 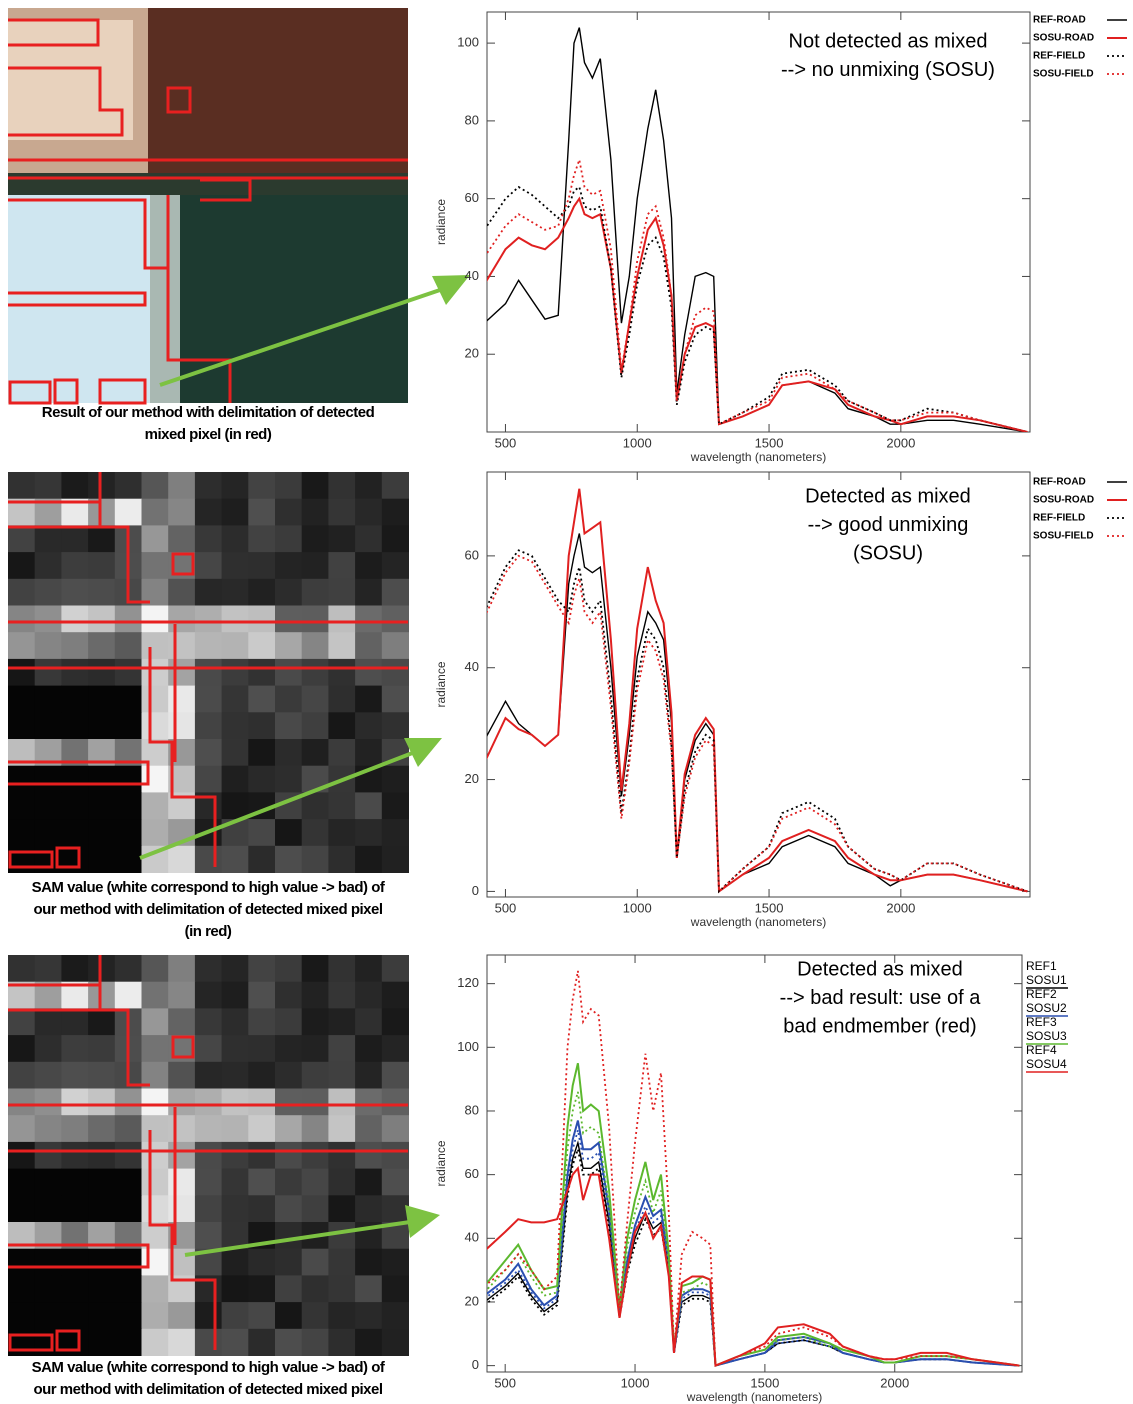 What do you see at coordinates (472, 1109) in the screenshot?
I see `y-tick-label: 80` at bounding box center [472, 1109].